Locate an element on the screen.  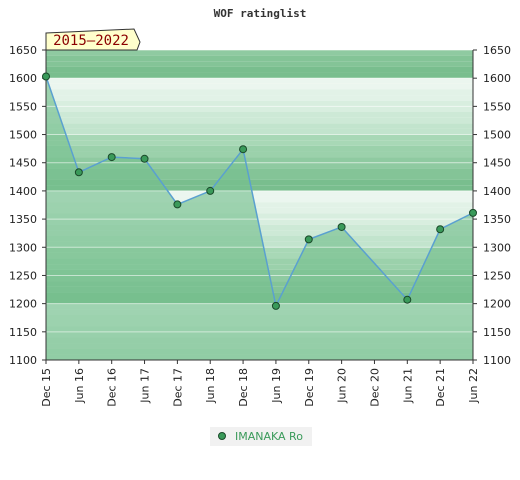
chart-title: WOF ratinglist is located at coordinates (260, 13).